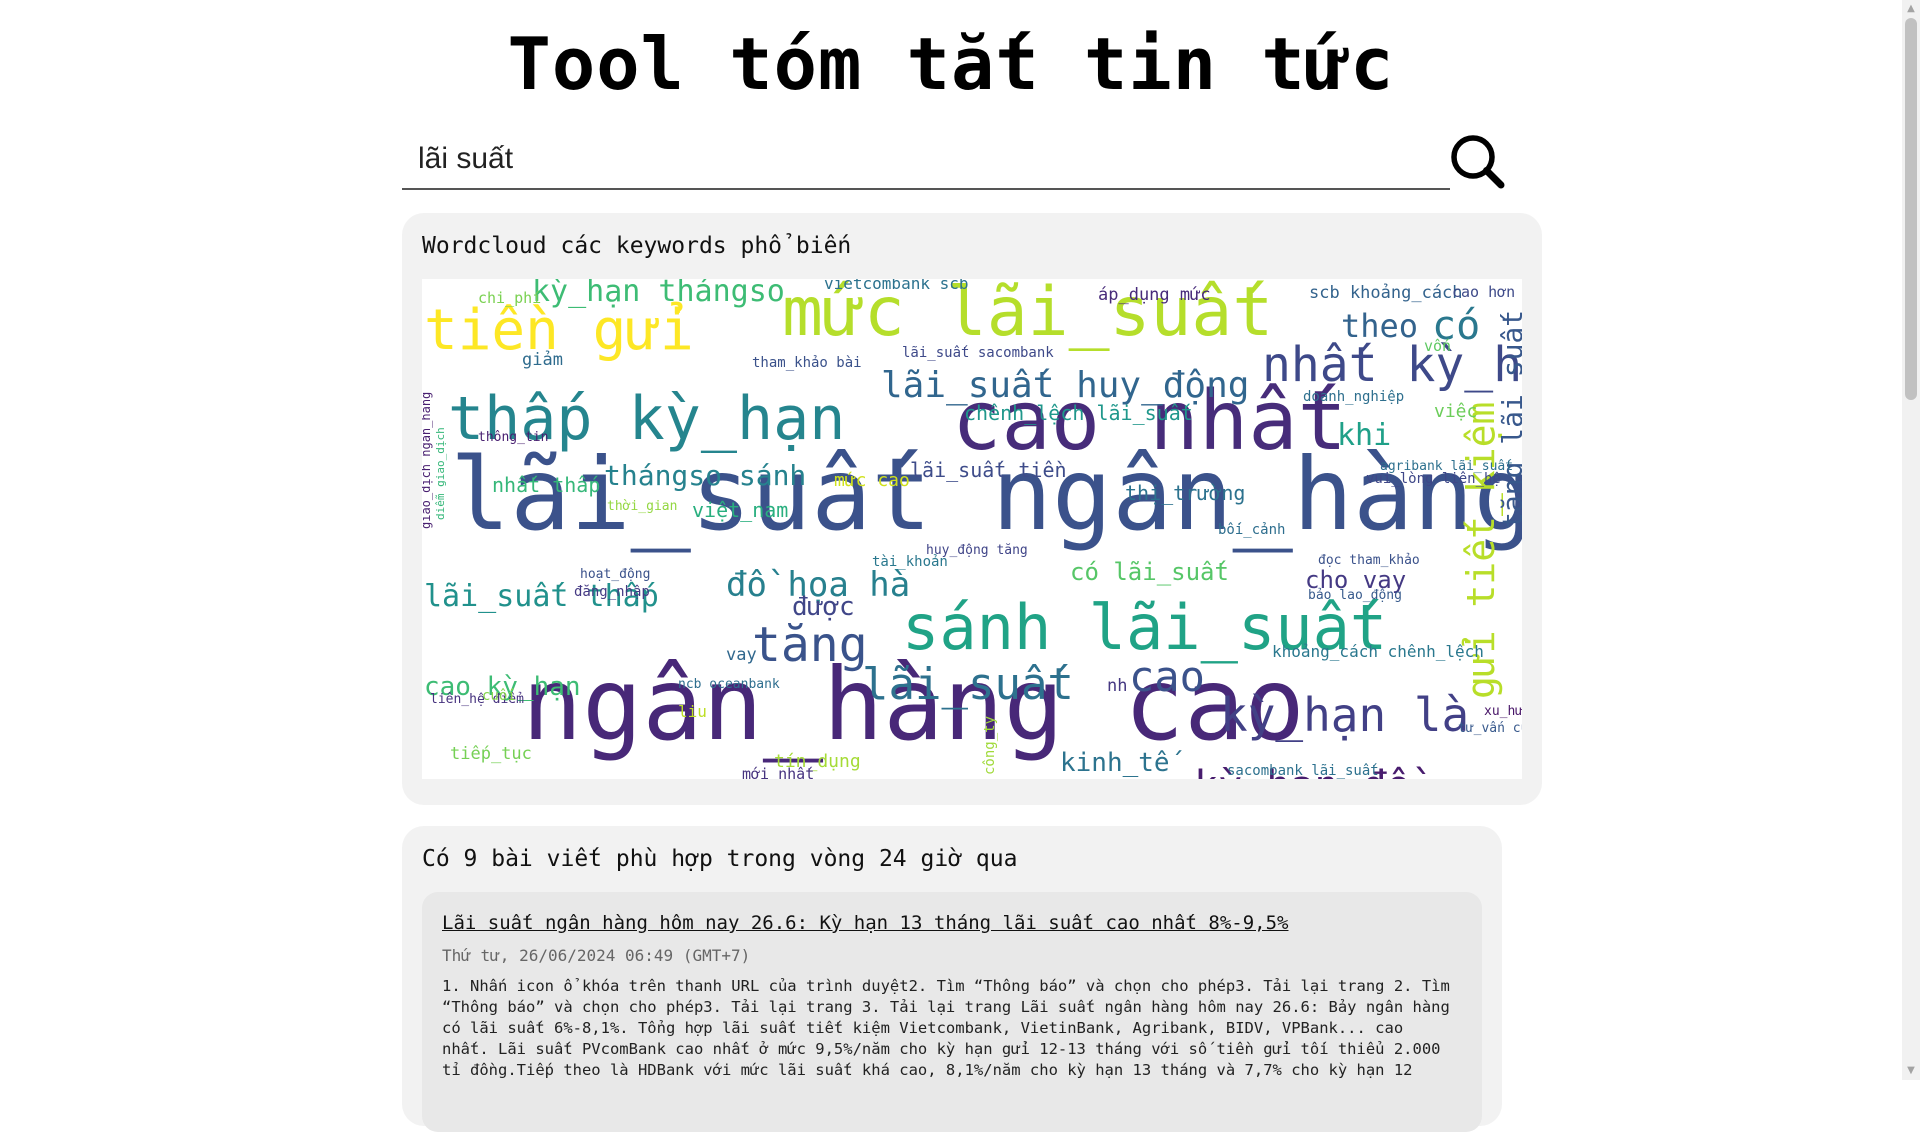 Image resolution: width=1920 pixels, height=1132 pixels. I want to click on wordcloud-word: đồ họa hà, so click(818, 585).